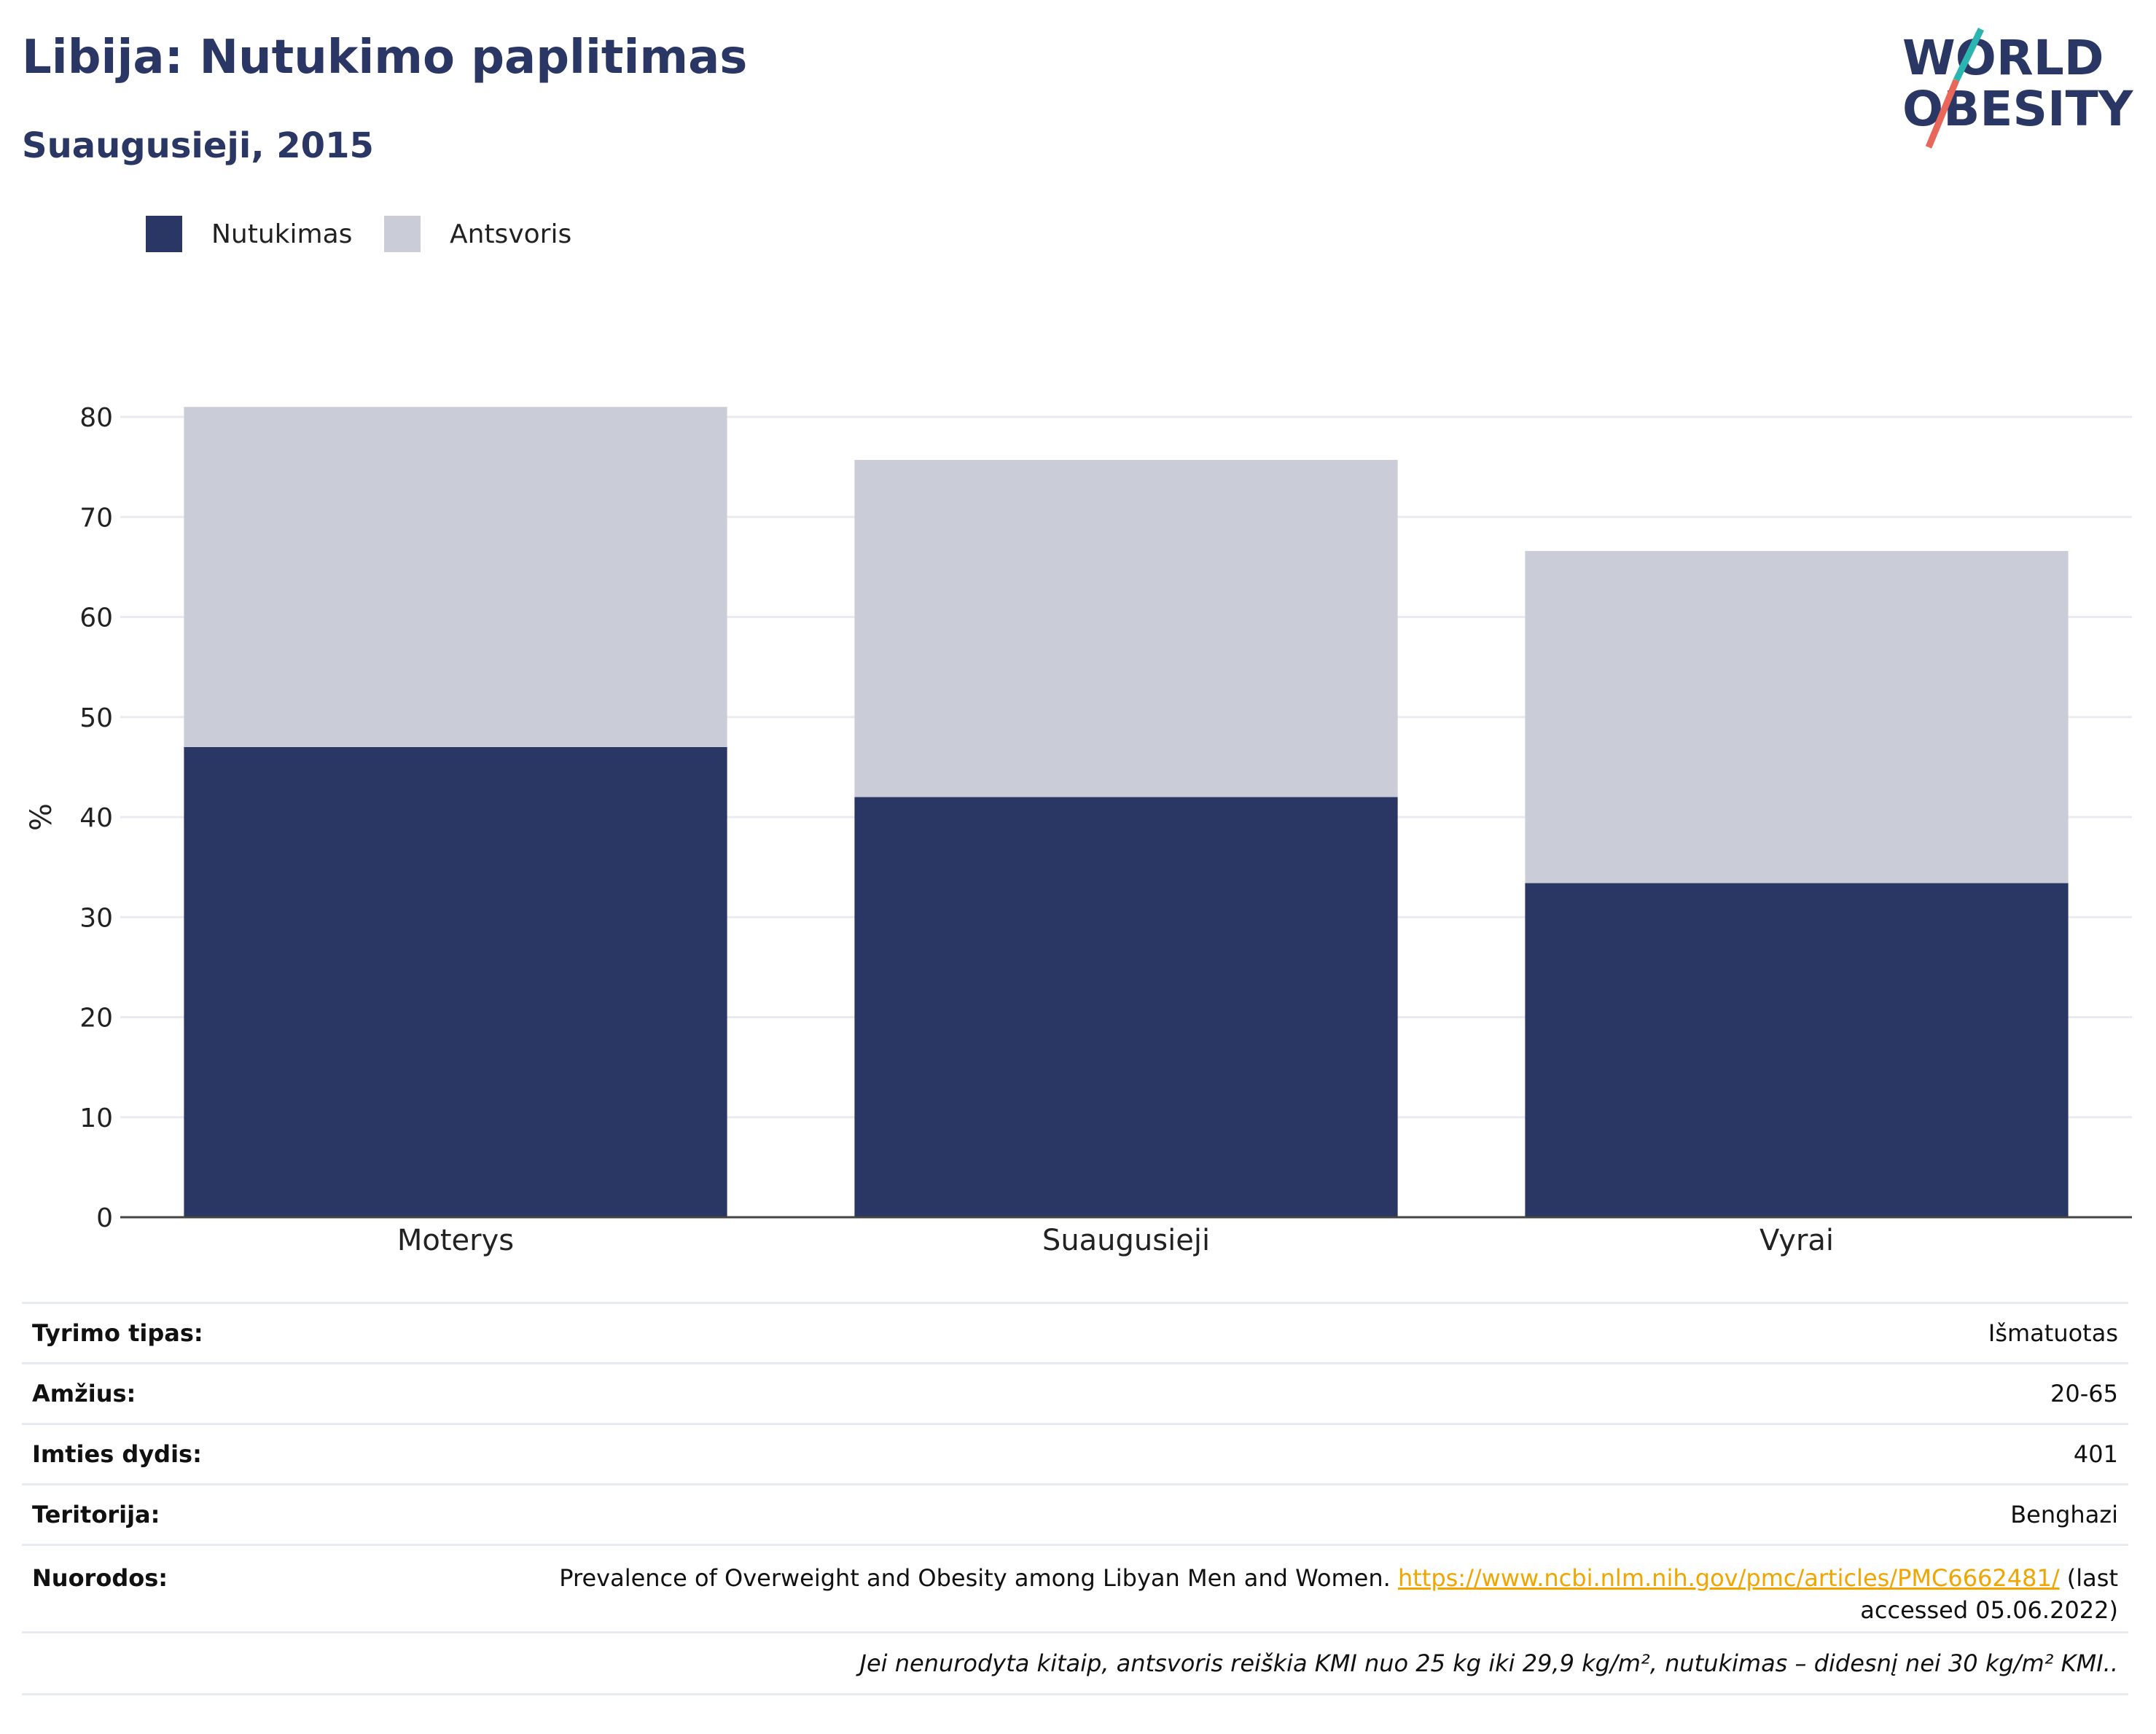 The width and height of the screenshot is (2156, 1734). What do you see at coordinates (511, 234) in the screenshot?
I see `legend-label-overweight: Antsvoris` at bounding box center [511, 234].